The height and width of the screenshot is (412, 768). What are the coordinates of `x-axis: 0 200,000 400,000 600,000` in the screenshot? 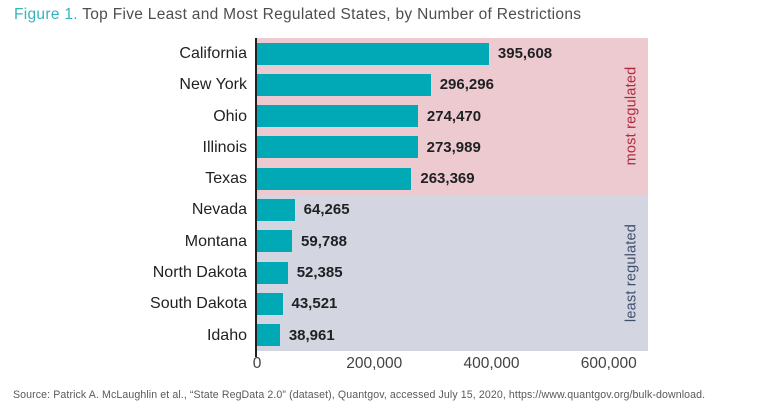 It's located at (450, 367).